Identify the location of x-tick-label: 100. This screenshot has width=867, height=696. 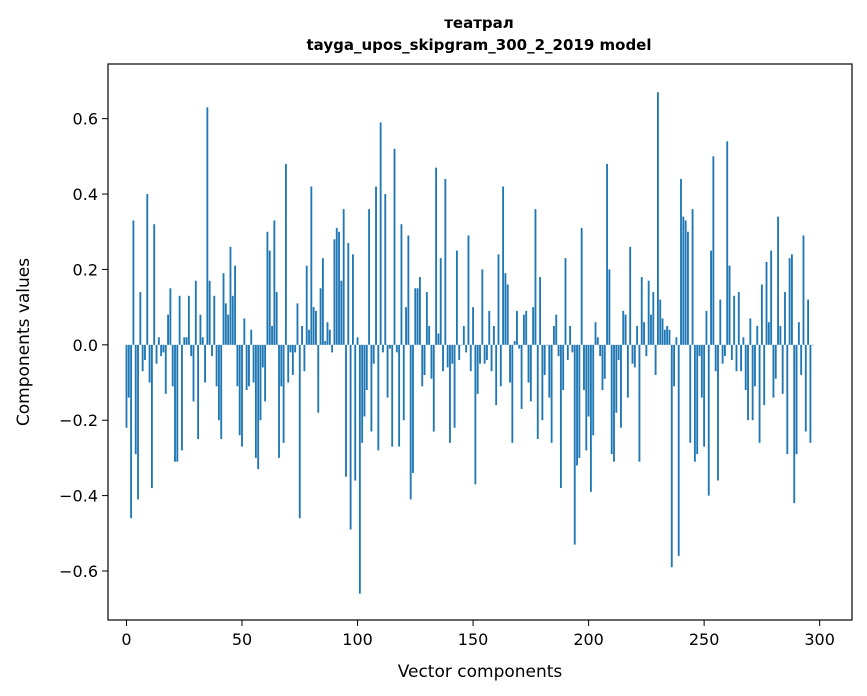
(357, 639).